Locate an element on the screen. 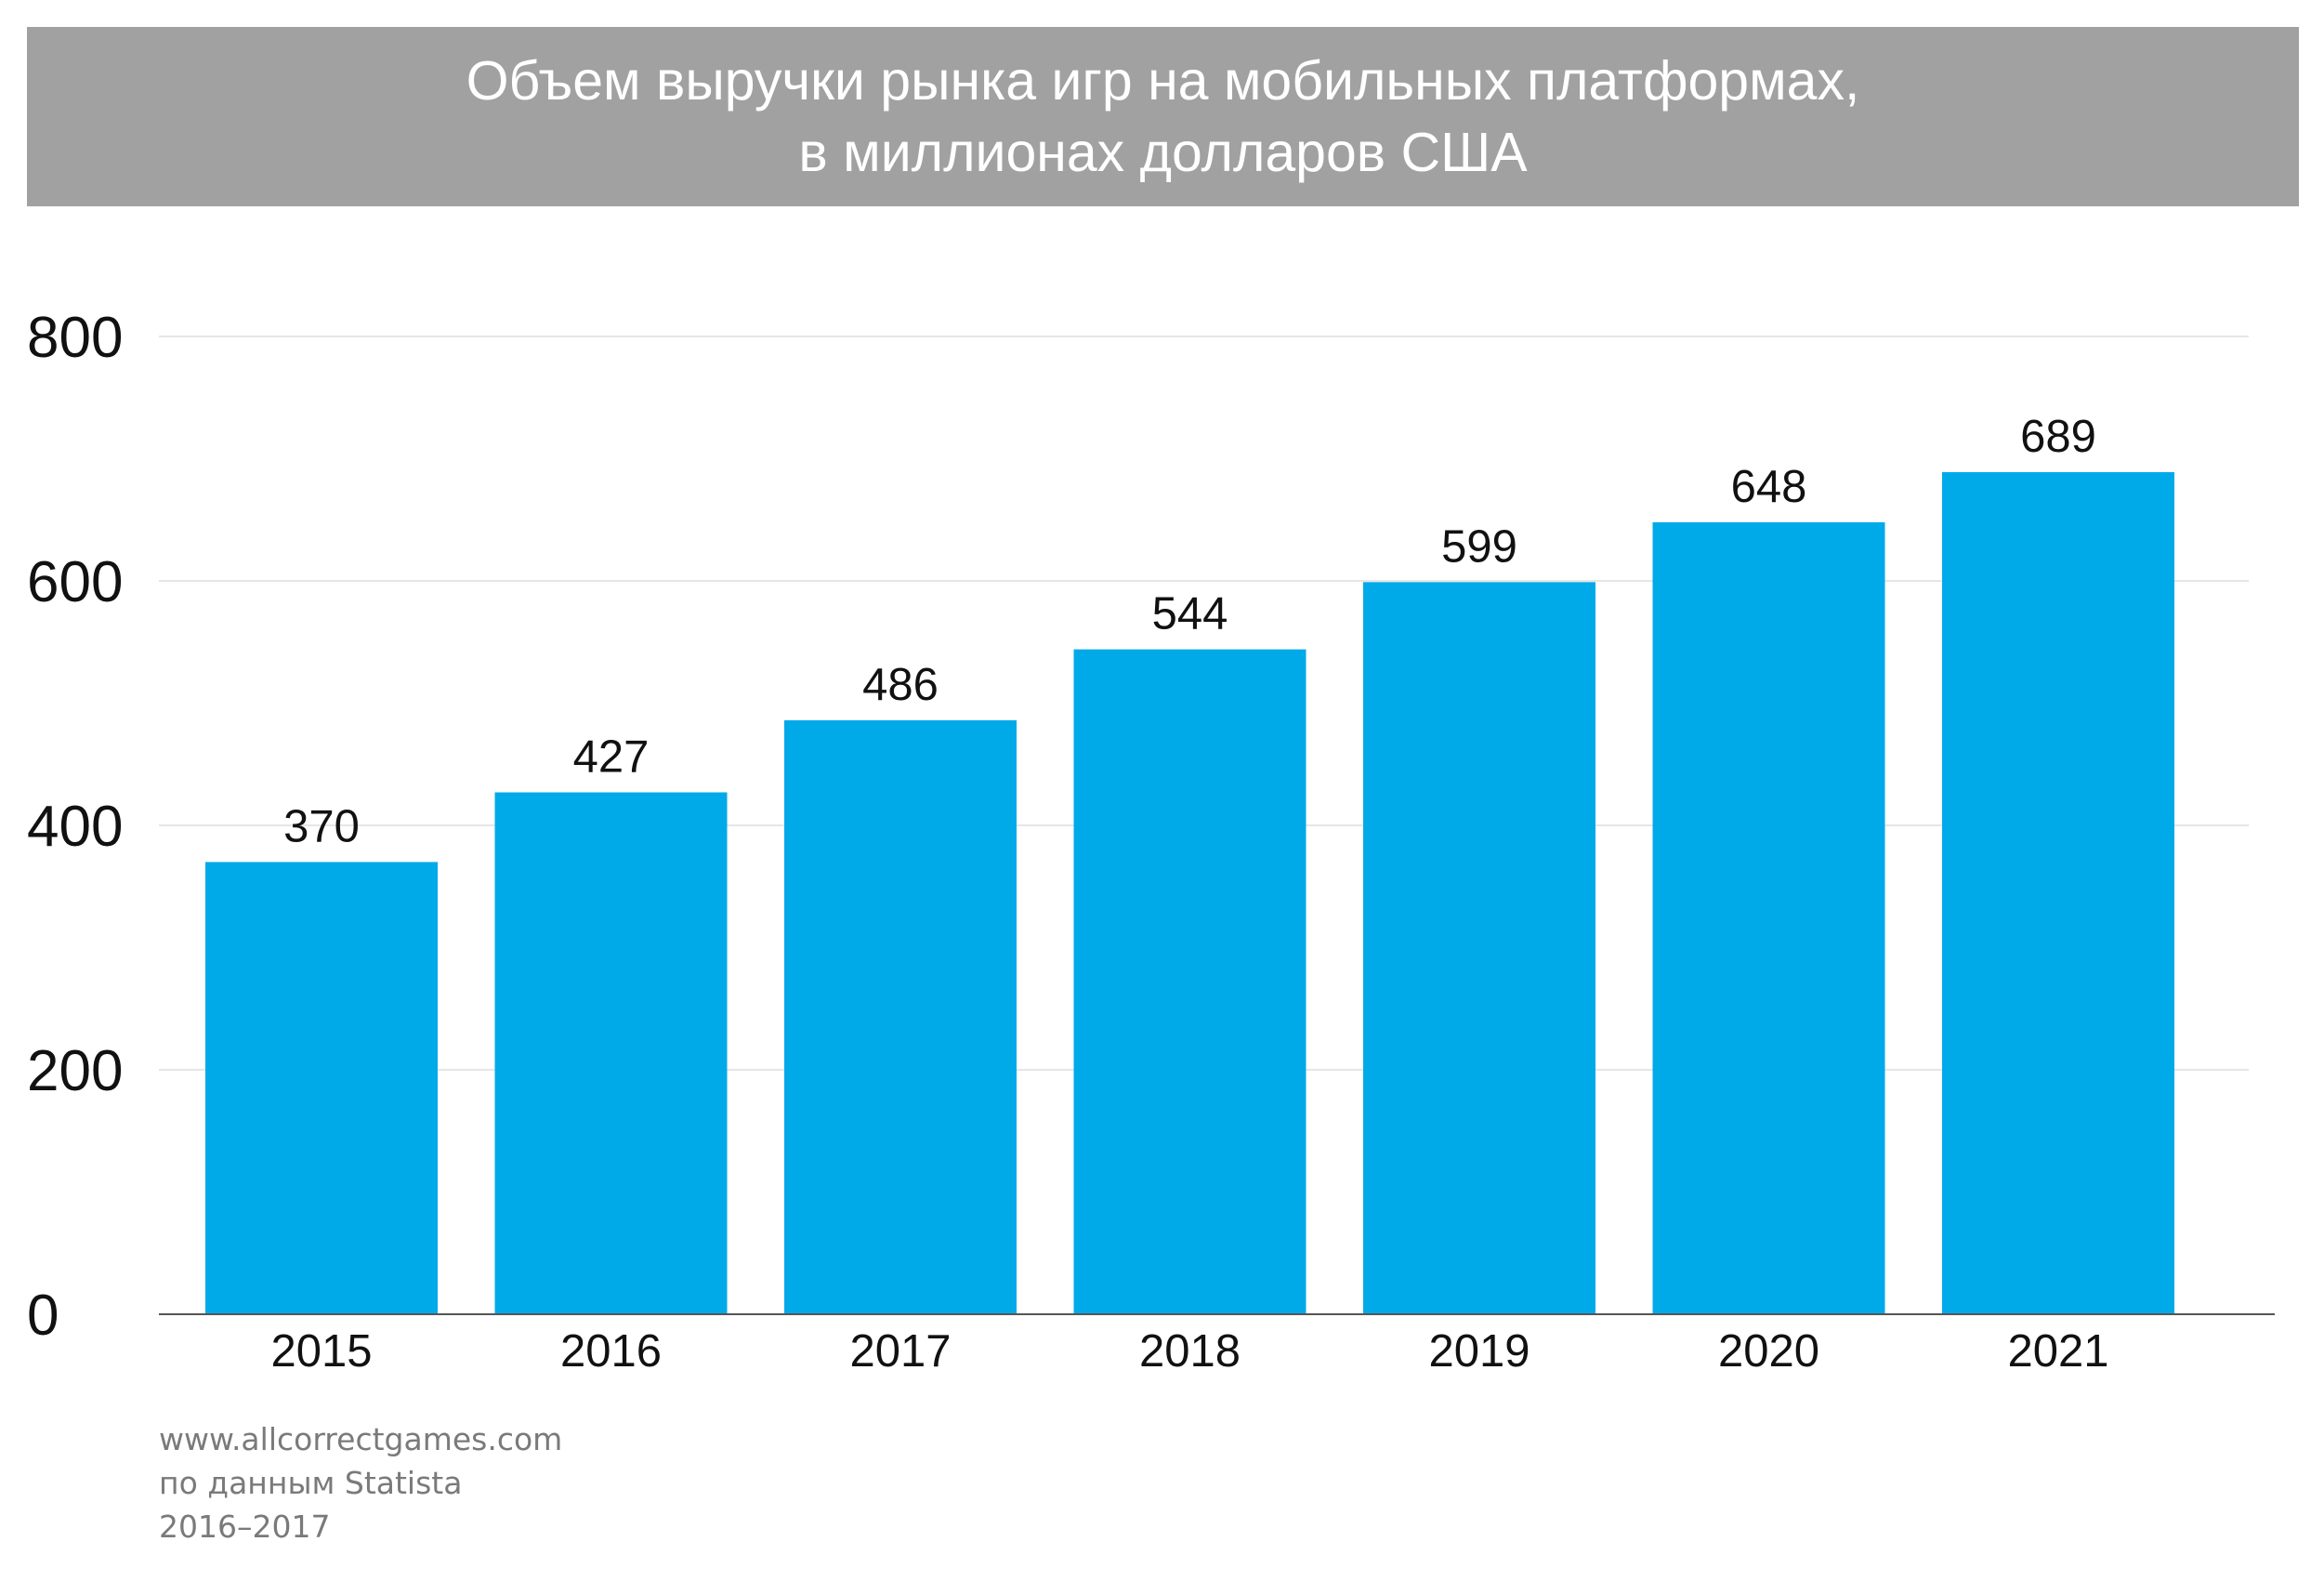  chart-title-line-2: в миллионах долларов США is located at coordinates (1163, 152).